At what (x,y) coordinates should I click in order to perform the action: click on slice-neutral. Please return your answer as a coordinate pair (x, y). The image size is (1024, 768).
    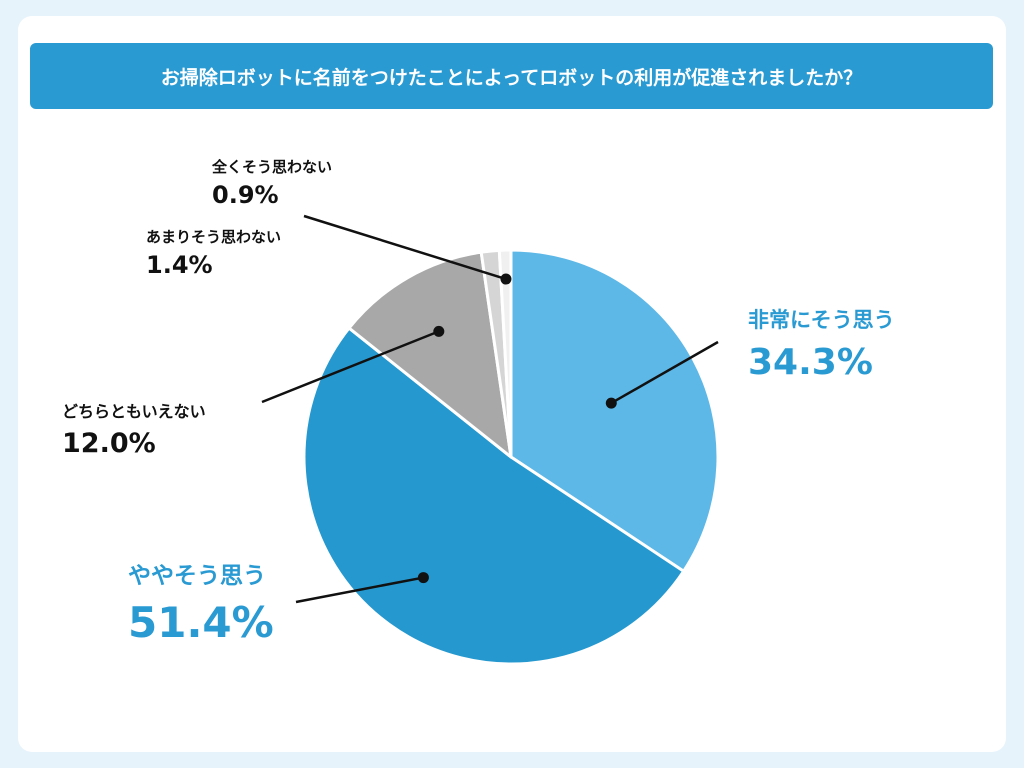
    Looking at the image, I should click on (430, 354).